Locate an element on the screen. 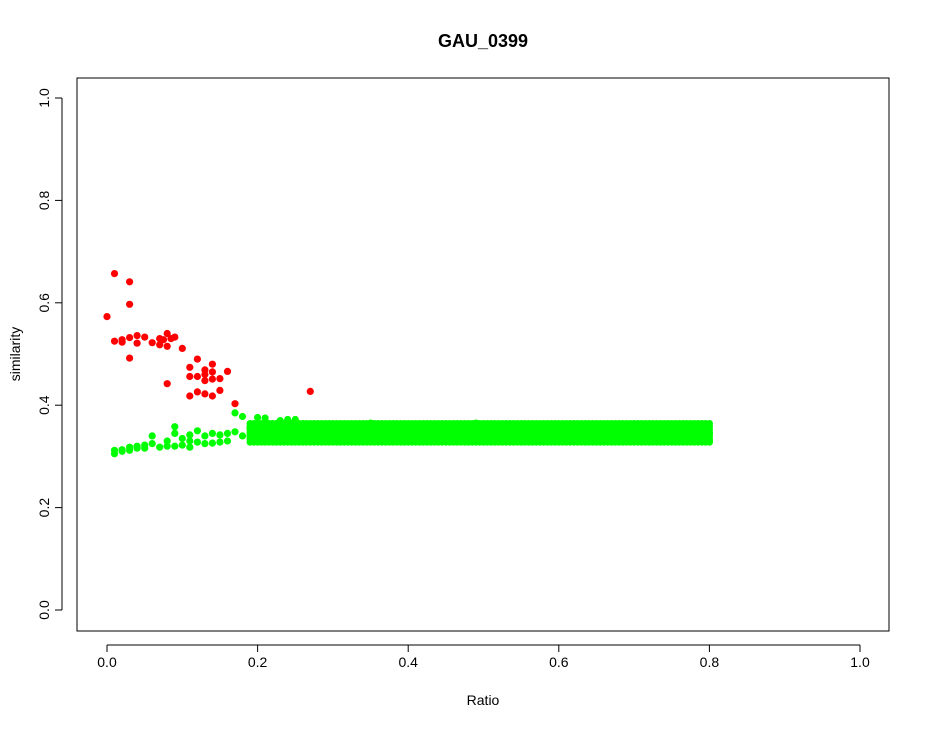 The image size is (930, 729). y-tick-label: 1.0 is located at coordinates (44, 98).